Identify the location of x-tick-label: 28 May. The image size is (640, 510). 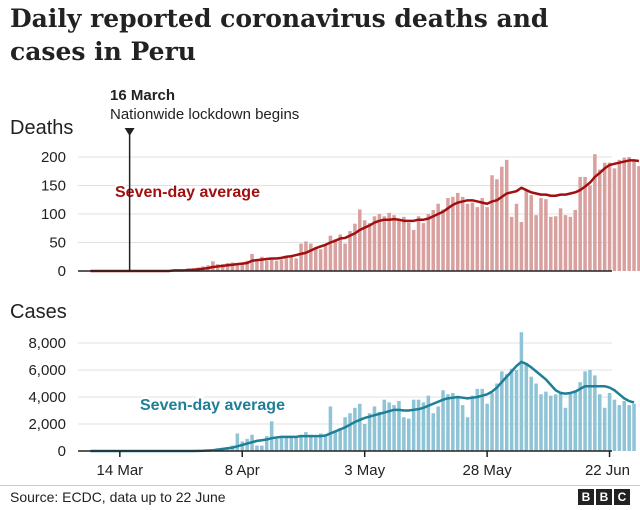
(488, 470).